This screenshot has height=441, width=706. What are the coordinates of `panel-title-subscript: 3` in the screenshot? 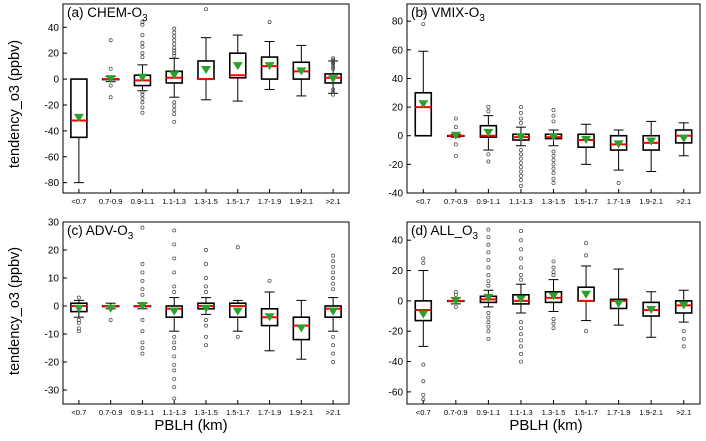 It's located at (145, 18).